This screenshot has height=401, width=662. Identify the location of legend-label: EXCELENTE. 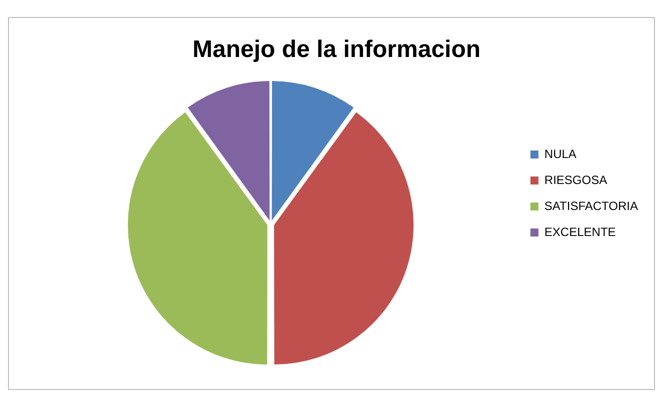
(580, 231).